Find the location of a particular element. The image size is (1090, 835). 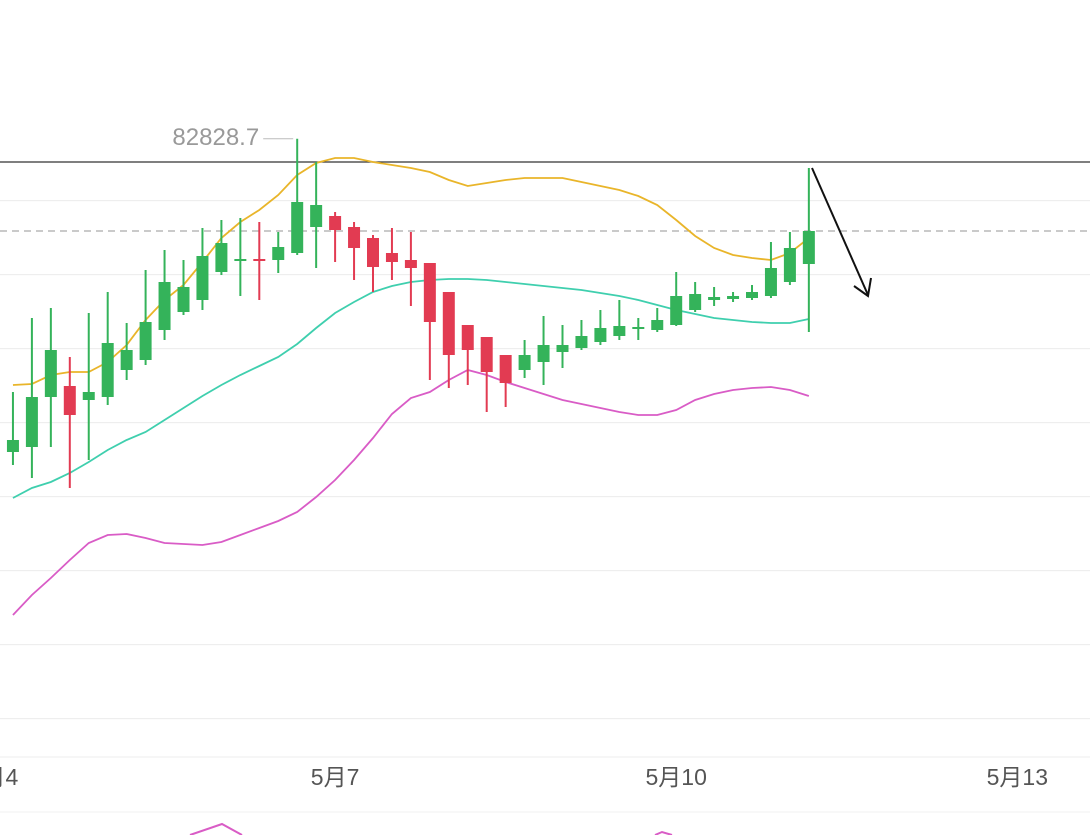

x-tick-label: 5月7 is located at coordinates (335, 777).